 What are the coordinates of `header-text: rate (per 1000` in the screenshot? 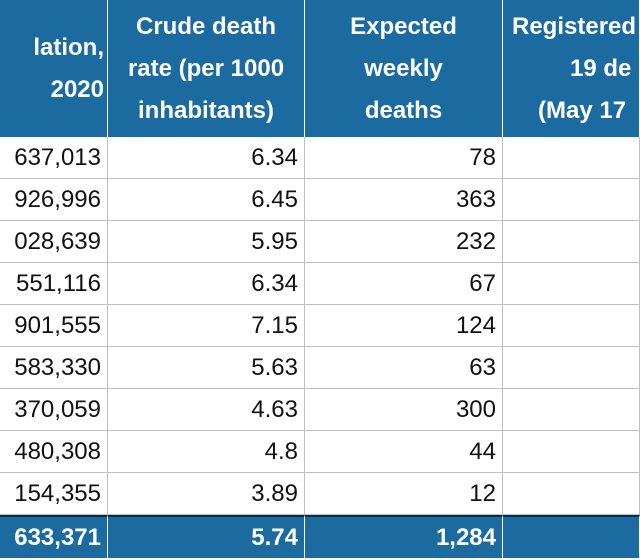 It's located at (206, 68).